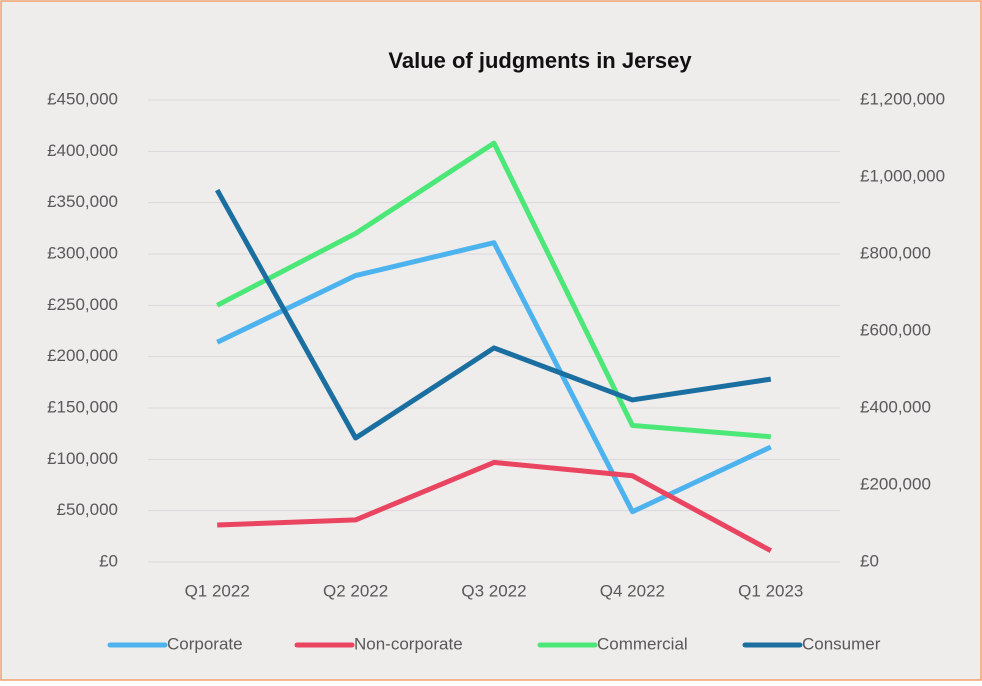 This screenshot has width=982, height=686. I want to click on y-tick-label: £300,000, so click(82, 252).